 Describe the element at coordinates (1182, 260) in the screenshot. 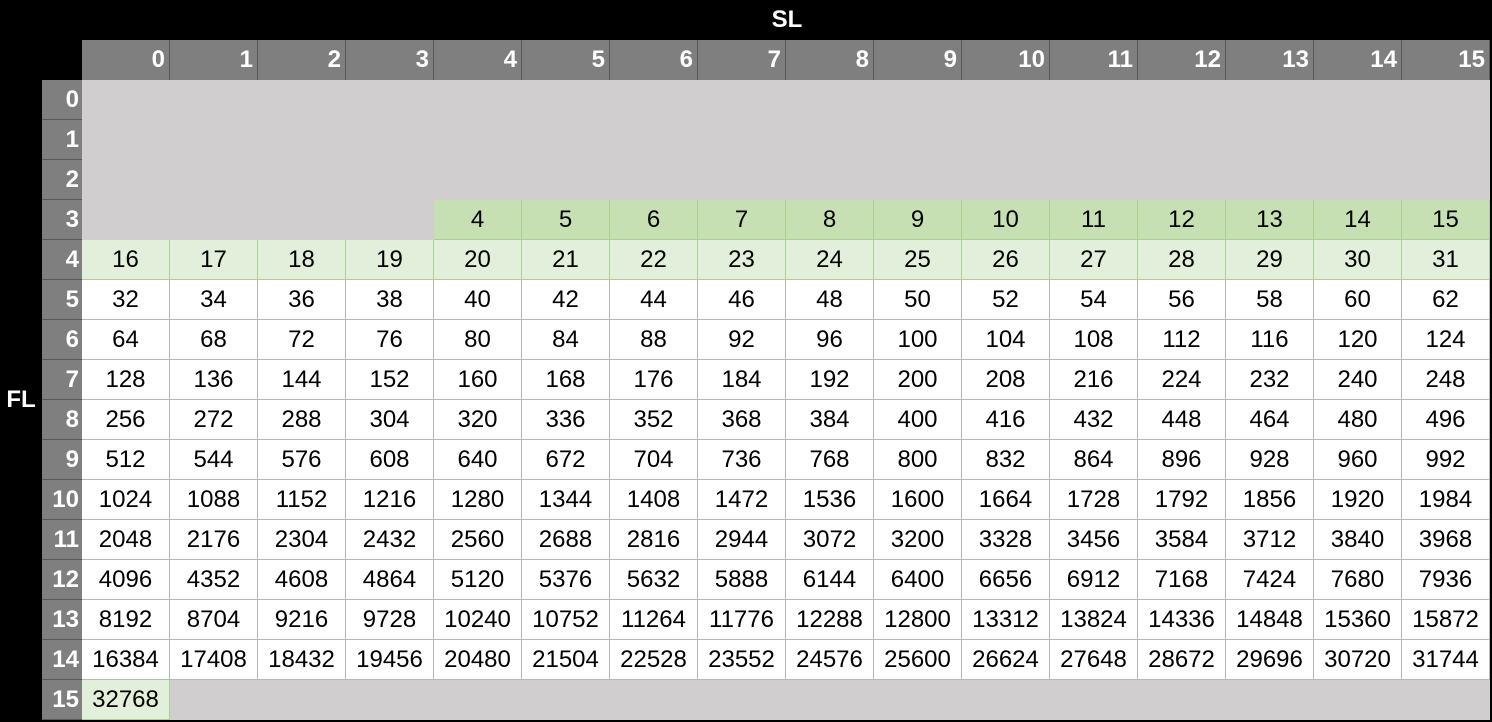

I see `table-cell: 28` at that location.